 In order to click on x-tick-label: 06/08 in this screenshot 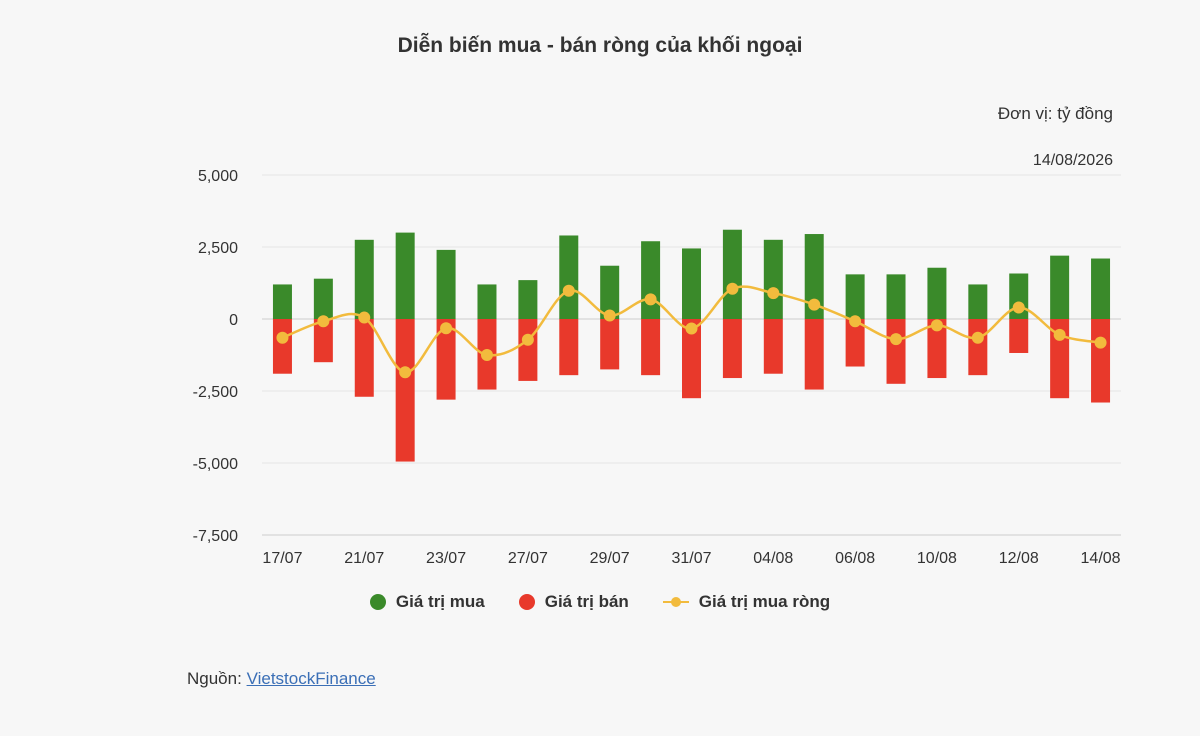, I will do `click(855, 558)`.